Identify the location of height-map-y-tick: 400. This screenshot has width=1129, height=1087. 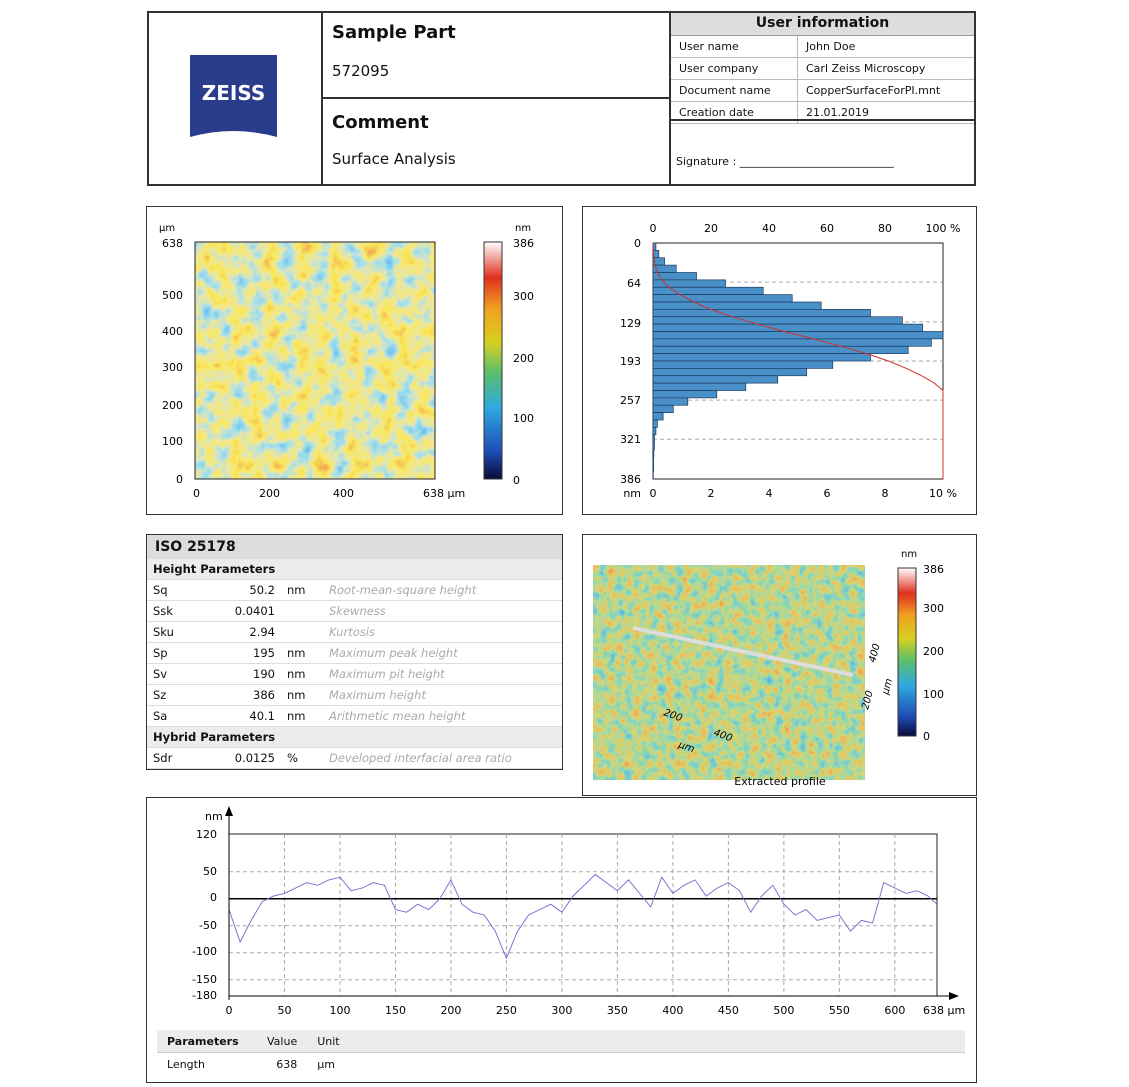
(172, 331).